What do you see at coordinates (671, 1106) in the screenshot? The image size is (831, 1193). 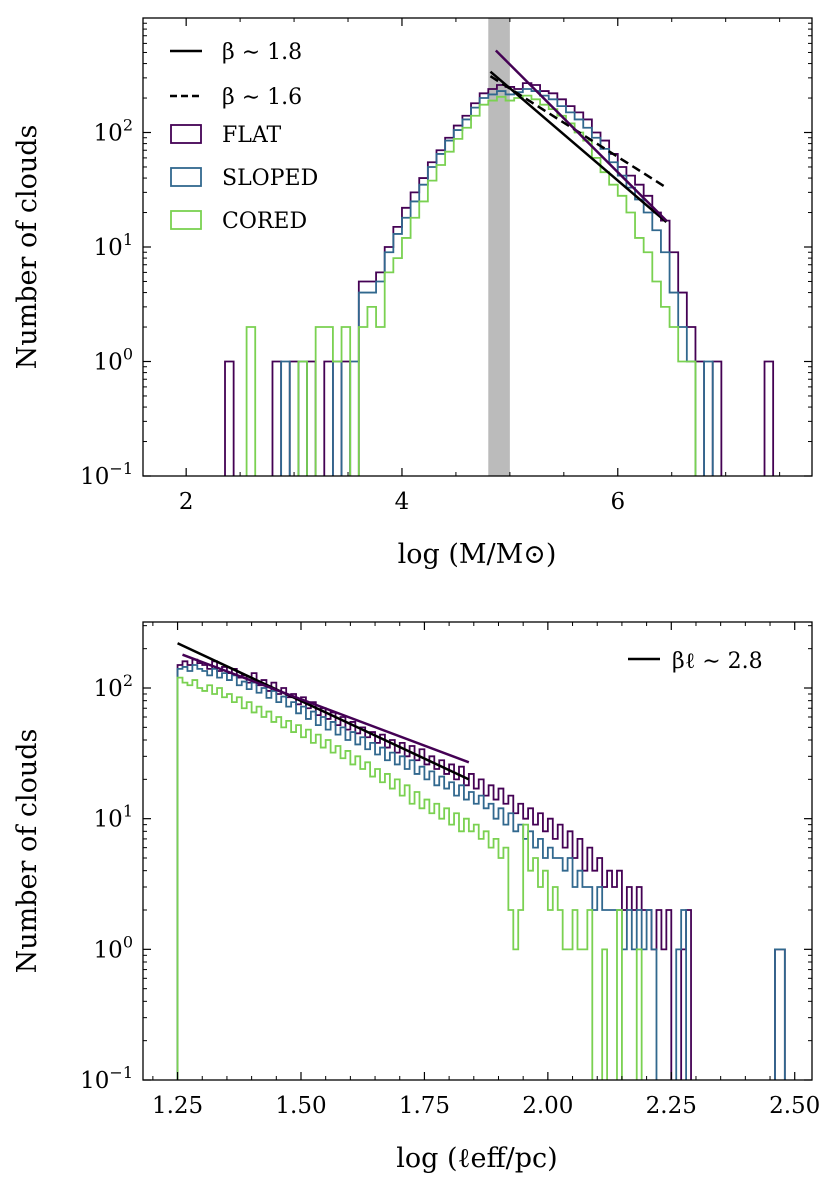 I see `bottom-xtick-label: 2.25` at bounding box center [671, 1106].